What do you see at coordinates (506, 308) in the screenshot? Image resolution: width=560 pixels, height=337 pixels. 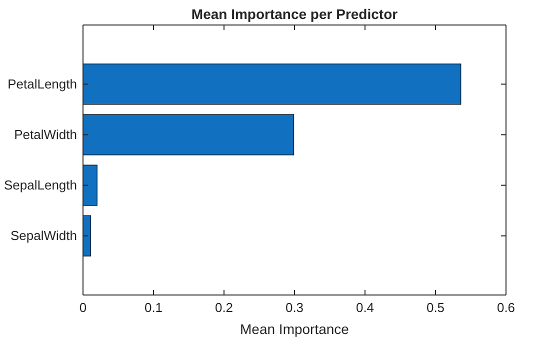 I see `x-tick-label: 0.6` at bounding box center [506, 308].